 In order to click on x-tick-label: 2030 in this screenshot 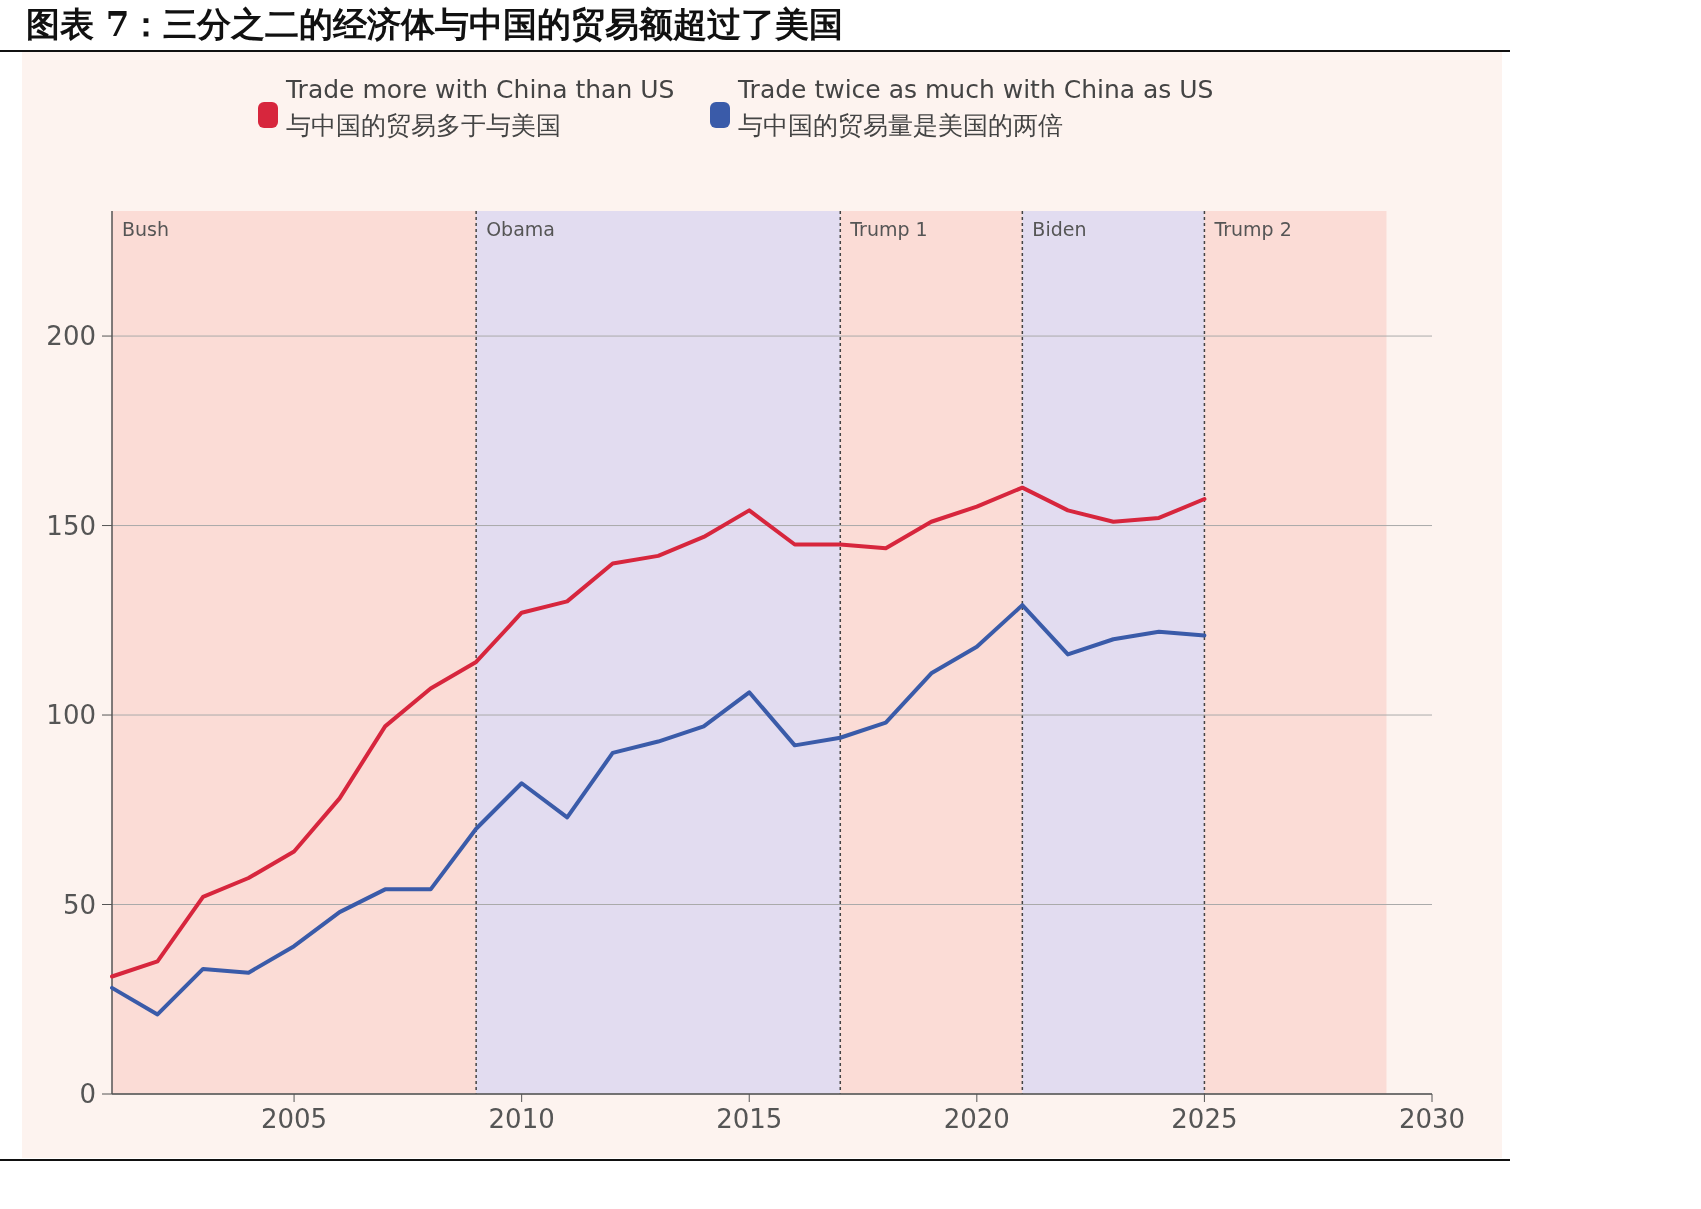, I will do `click(1432, 1119)`.